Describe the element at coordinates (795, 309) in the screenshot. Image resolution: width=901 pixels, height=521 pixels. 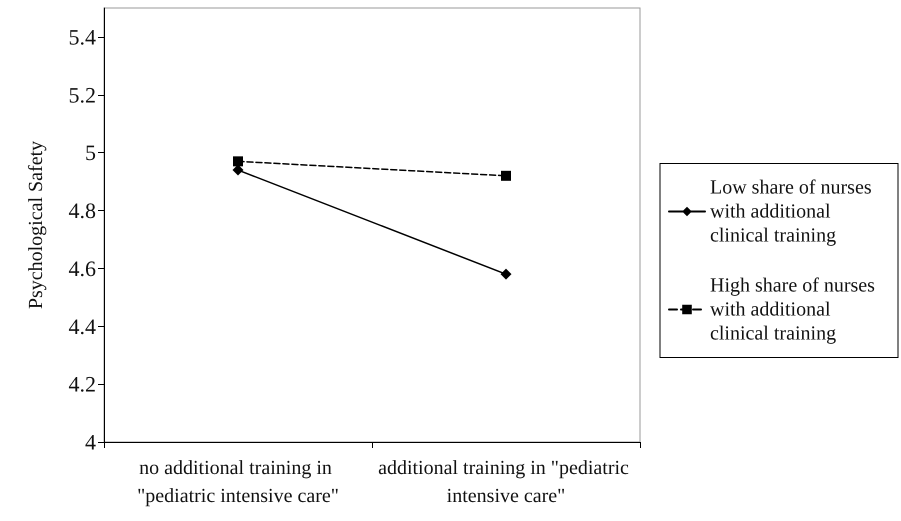
I see `legend-label: High share of nurses with additional clinical training` at that location.